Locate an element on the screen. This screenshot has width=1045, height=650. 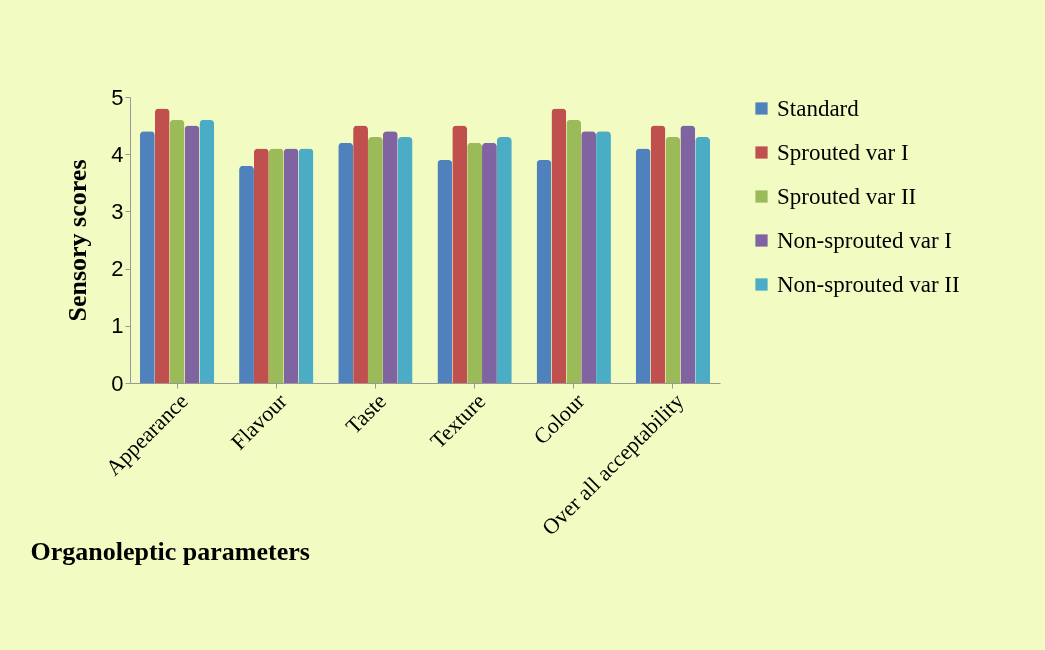
legend-label: Standard is located at coordinates (818, 108).